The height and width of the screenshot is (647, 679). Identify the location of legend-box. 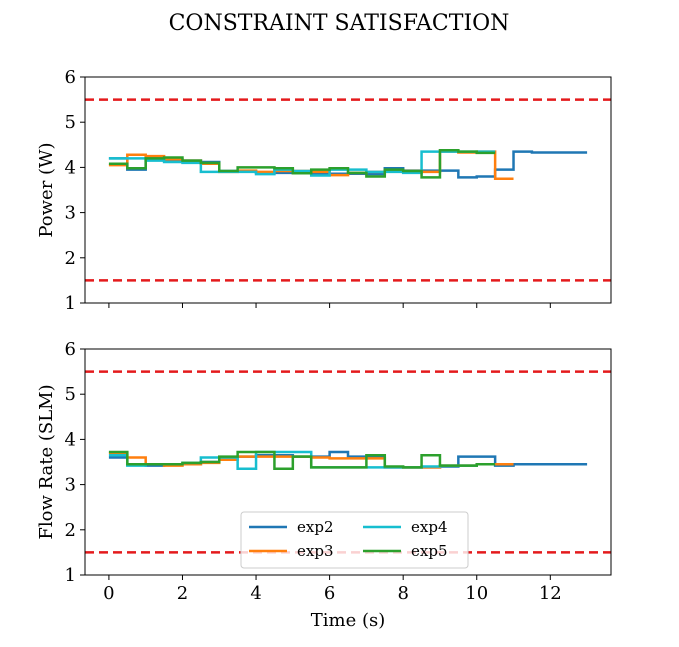
(354, 540).